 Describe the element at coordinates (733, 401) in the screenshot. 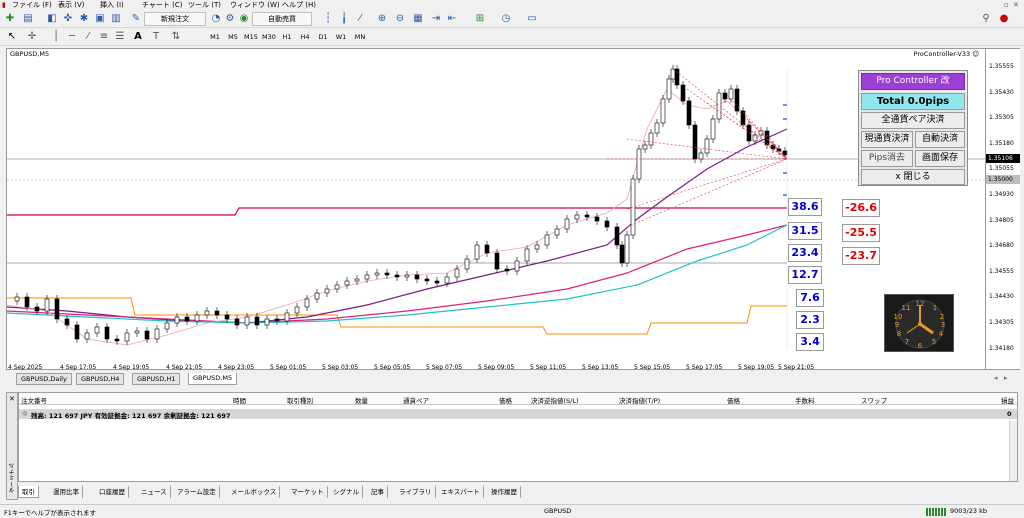

I see `col-current-price: 価格` at that location.